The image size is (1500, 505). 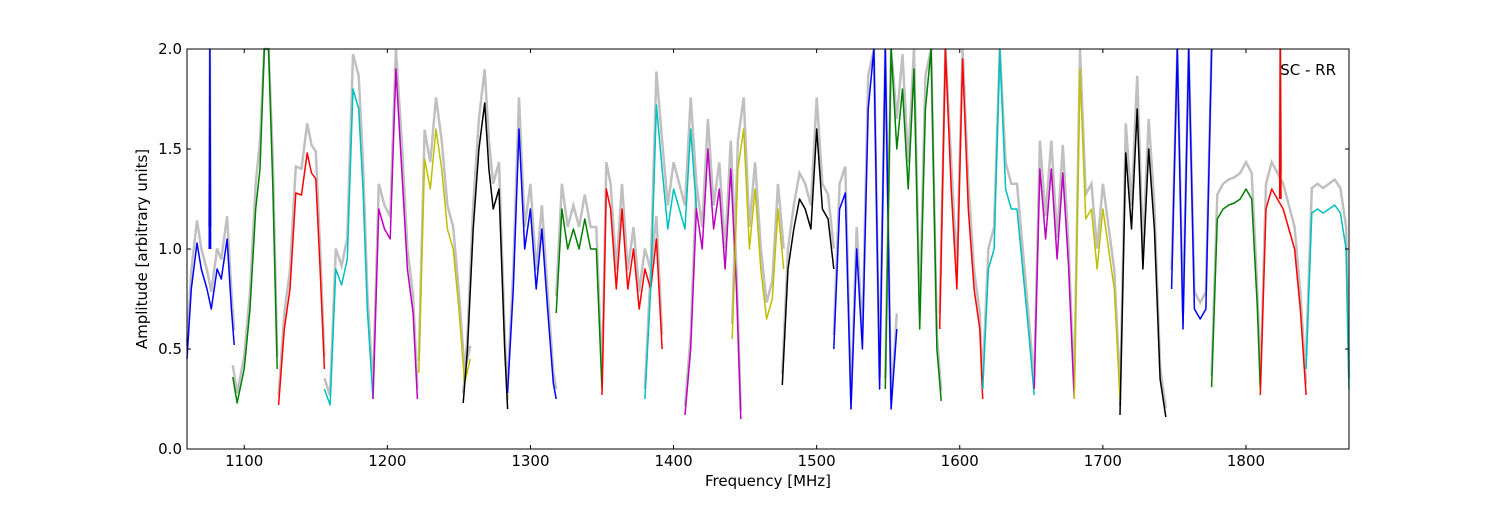 What do you see at coordinates (530, 461) in the screenshot?
I see `x-tick-label-2: 1300` at bounding box center [530, 461].